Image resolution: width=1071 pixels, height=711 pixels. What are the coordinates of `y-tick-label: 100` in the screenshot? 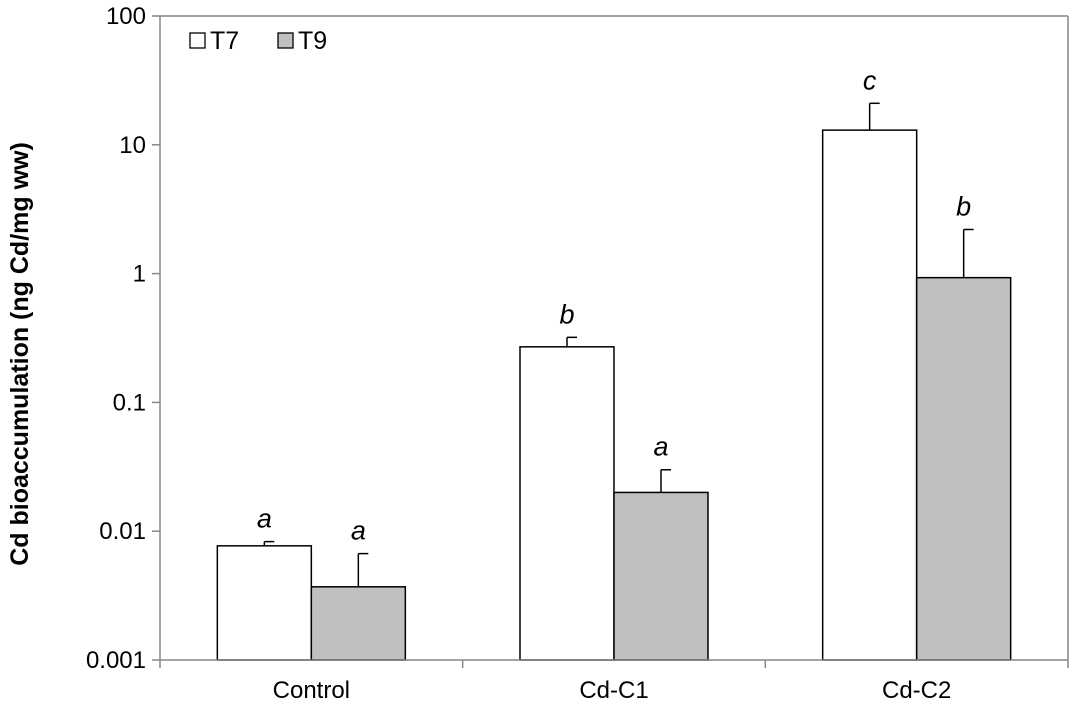 It's located at (126, 16).